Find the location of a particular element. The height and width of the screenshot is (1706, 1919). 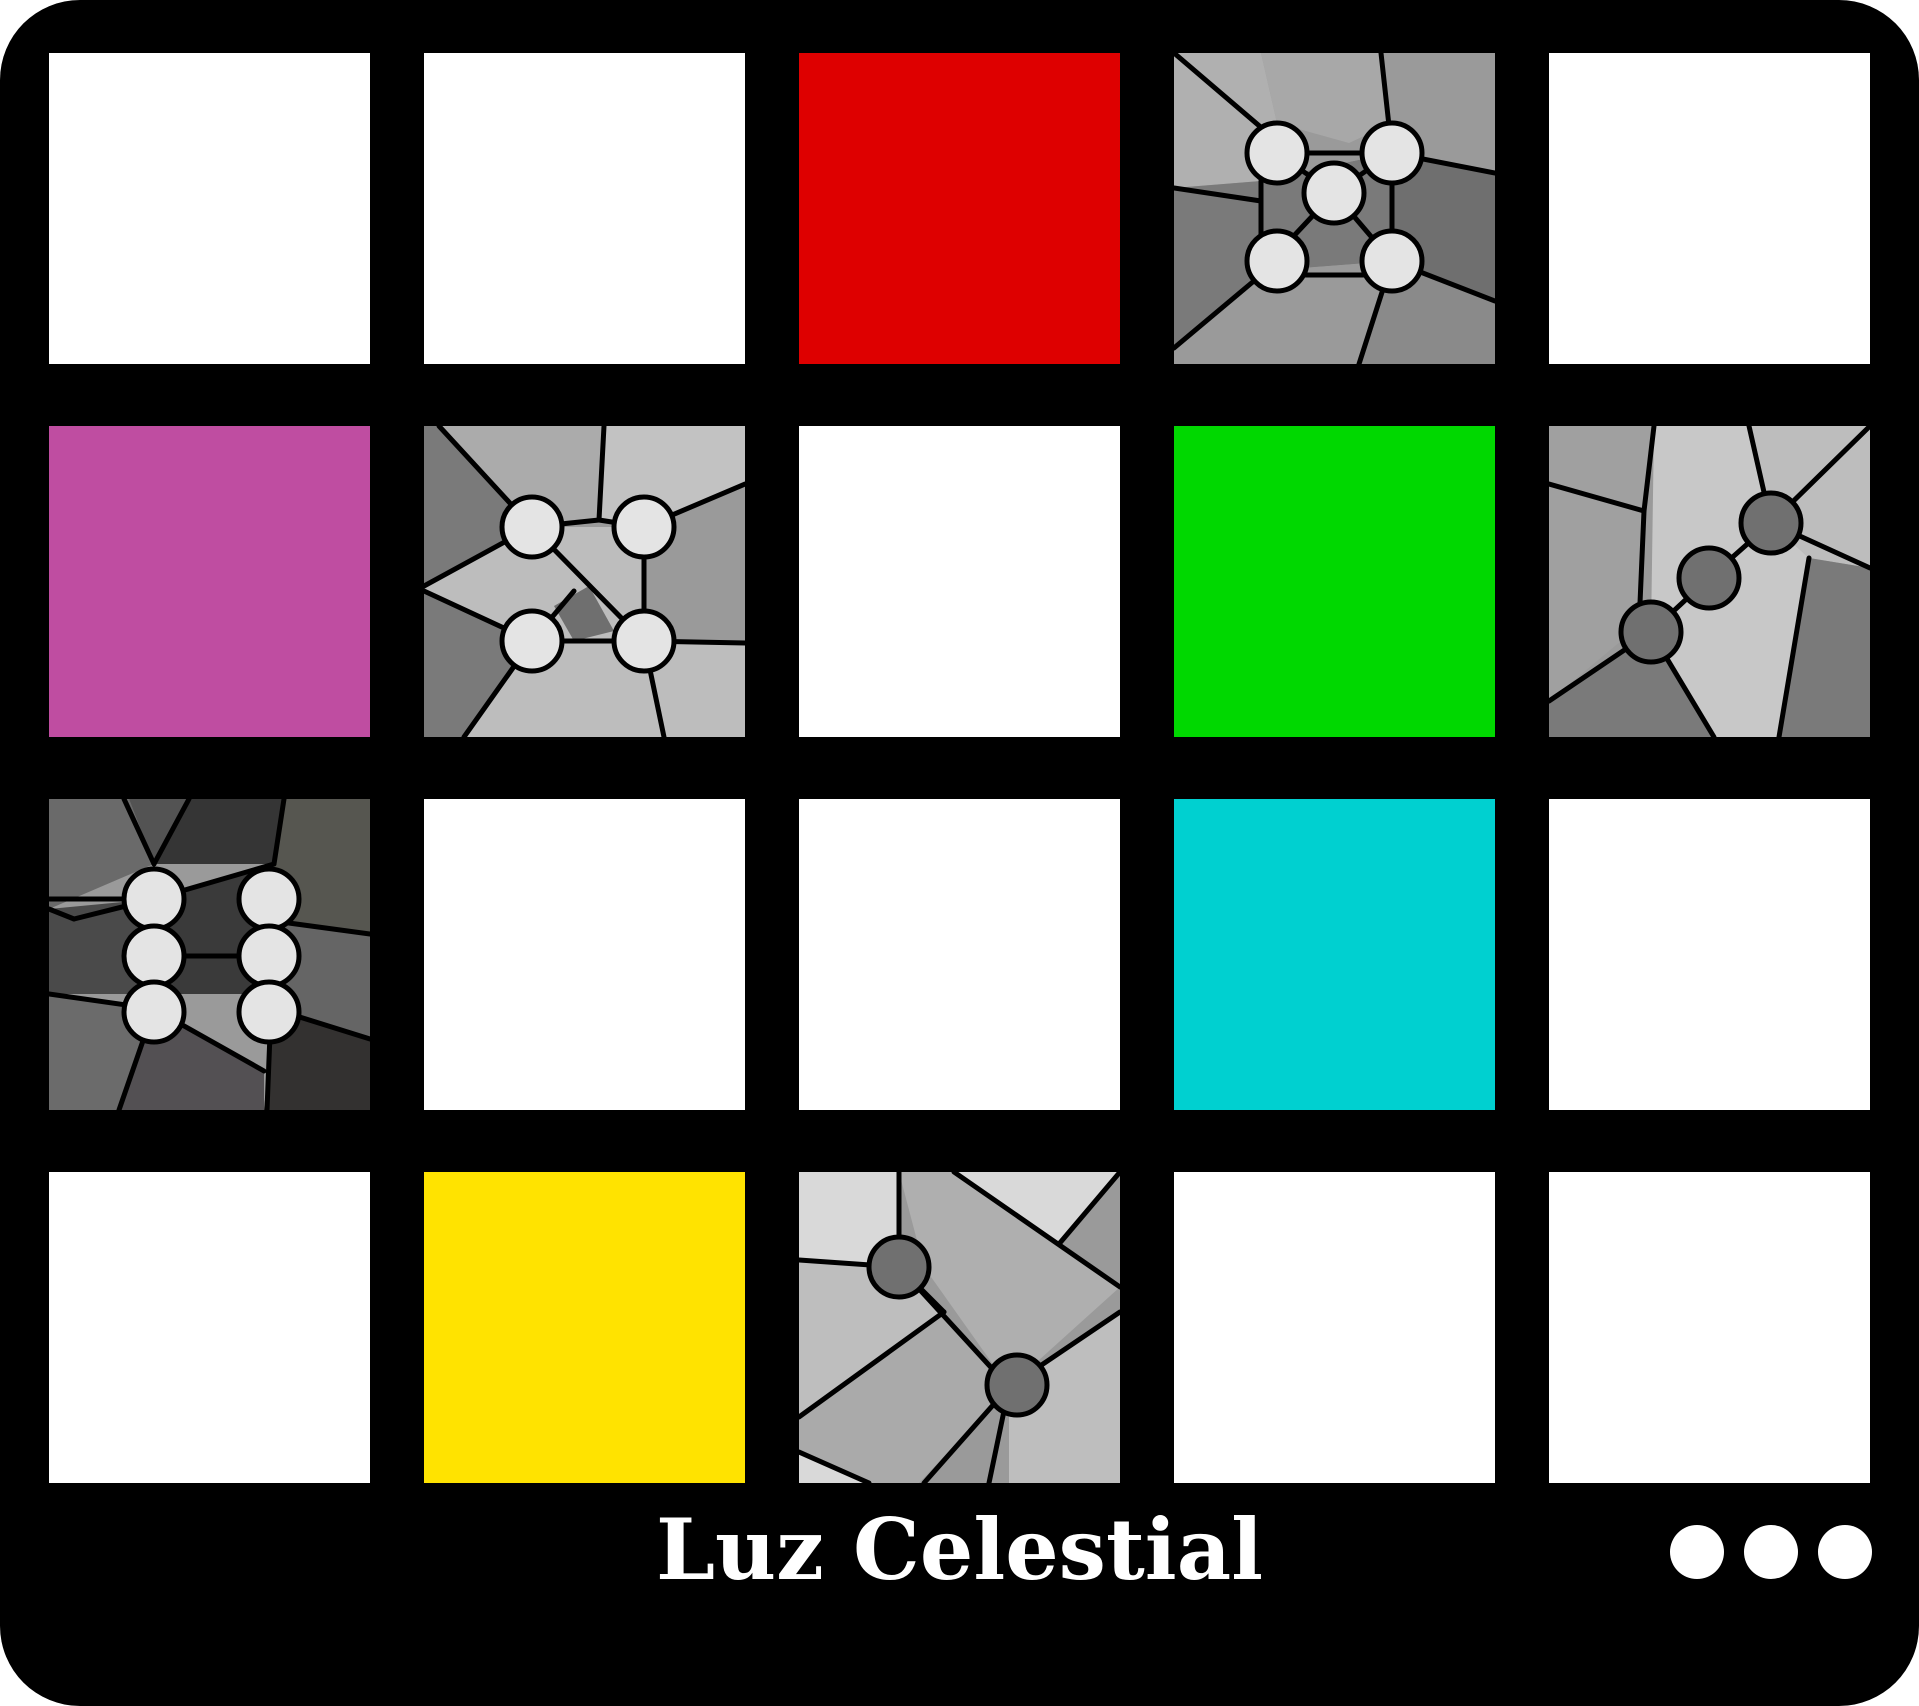

puzzle-cell-p4 is located at coordinates (209, 954).